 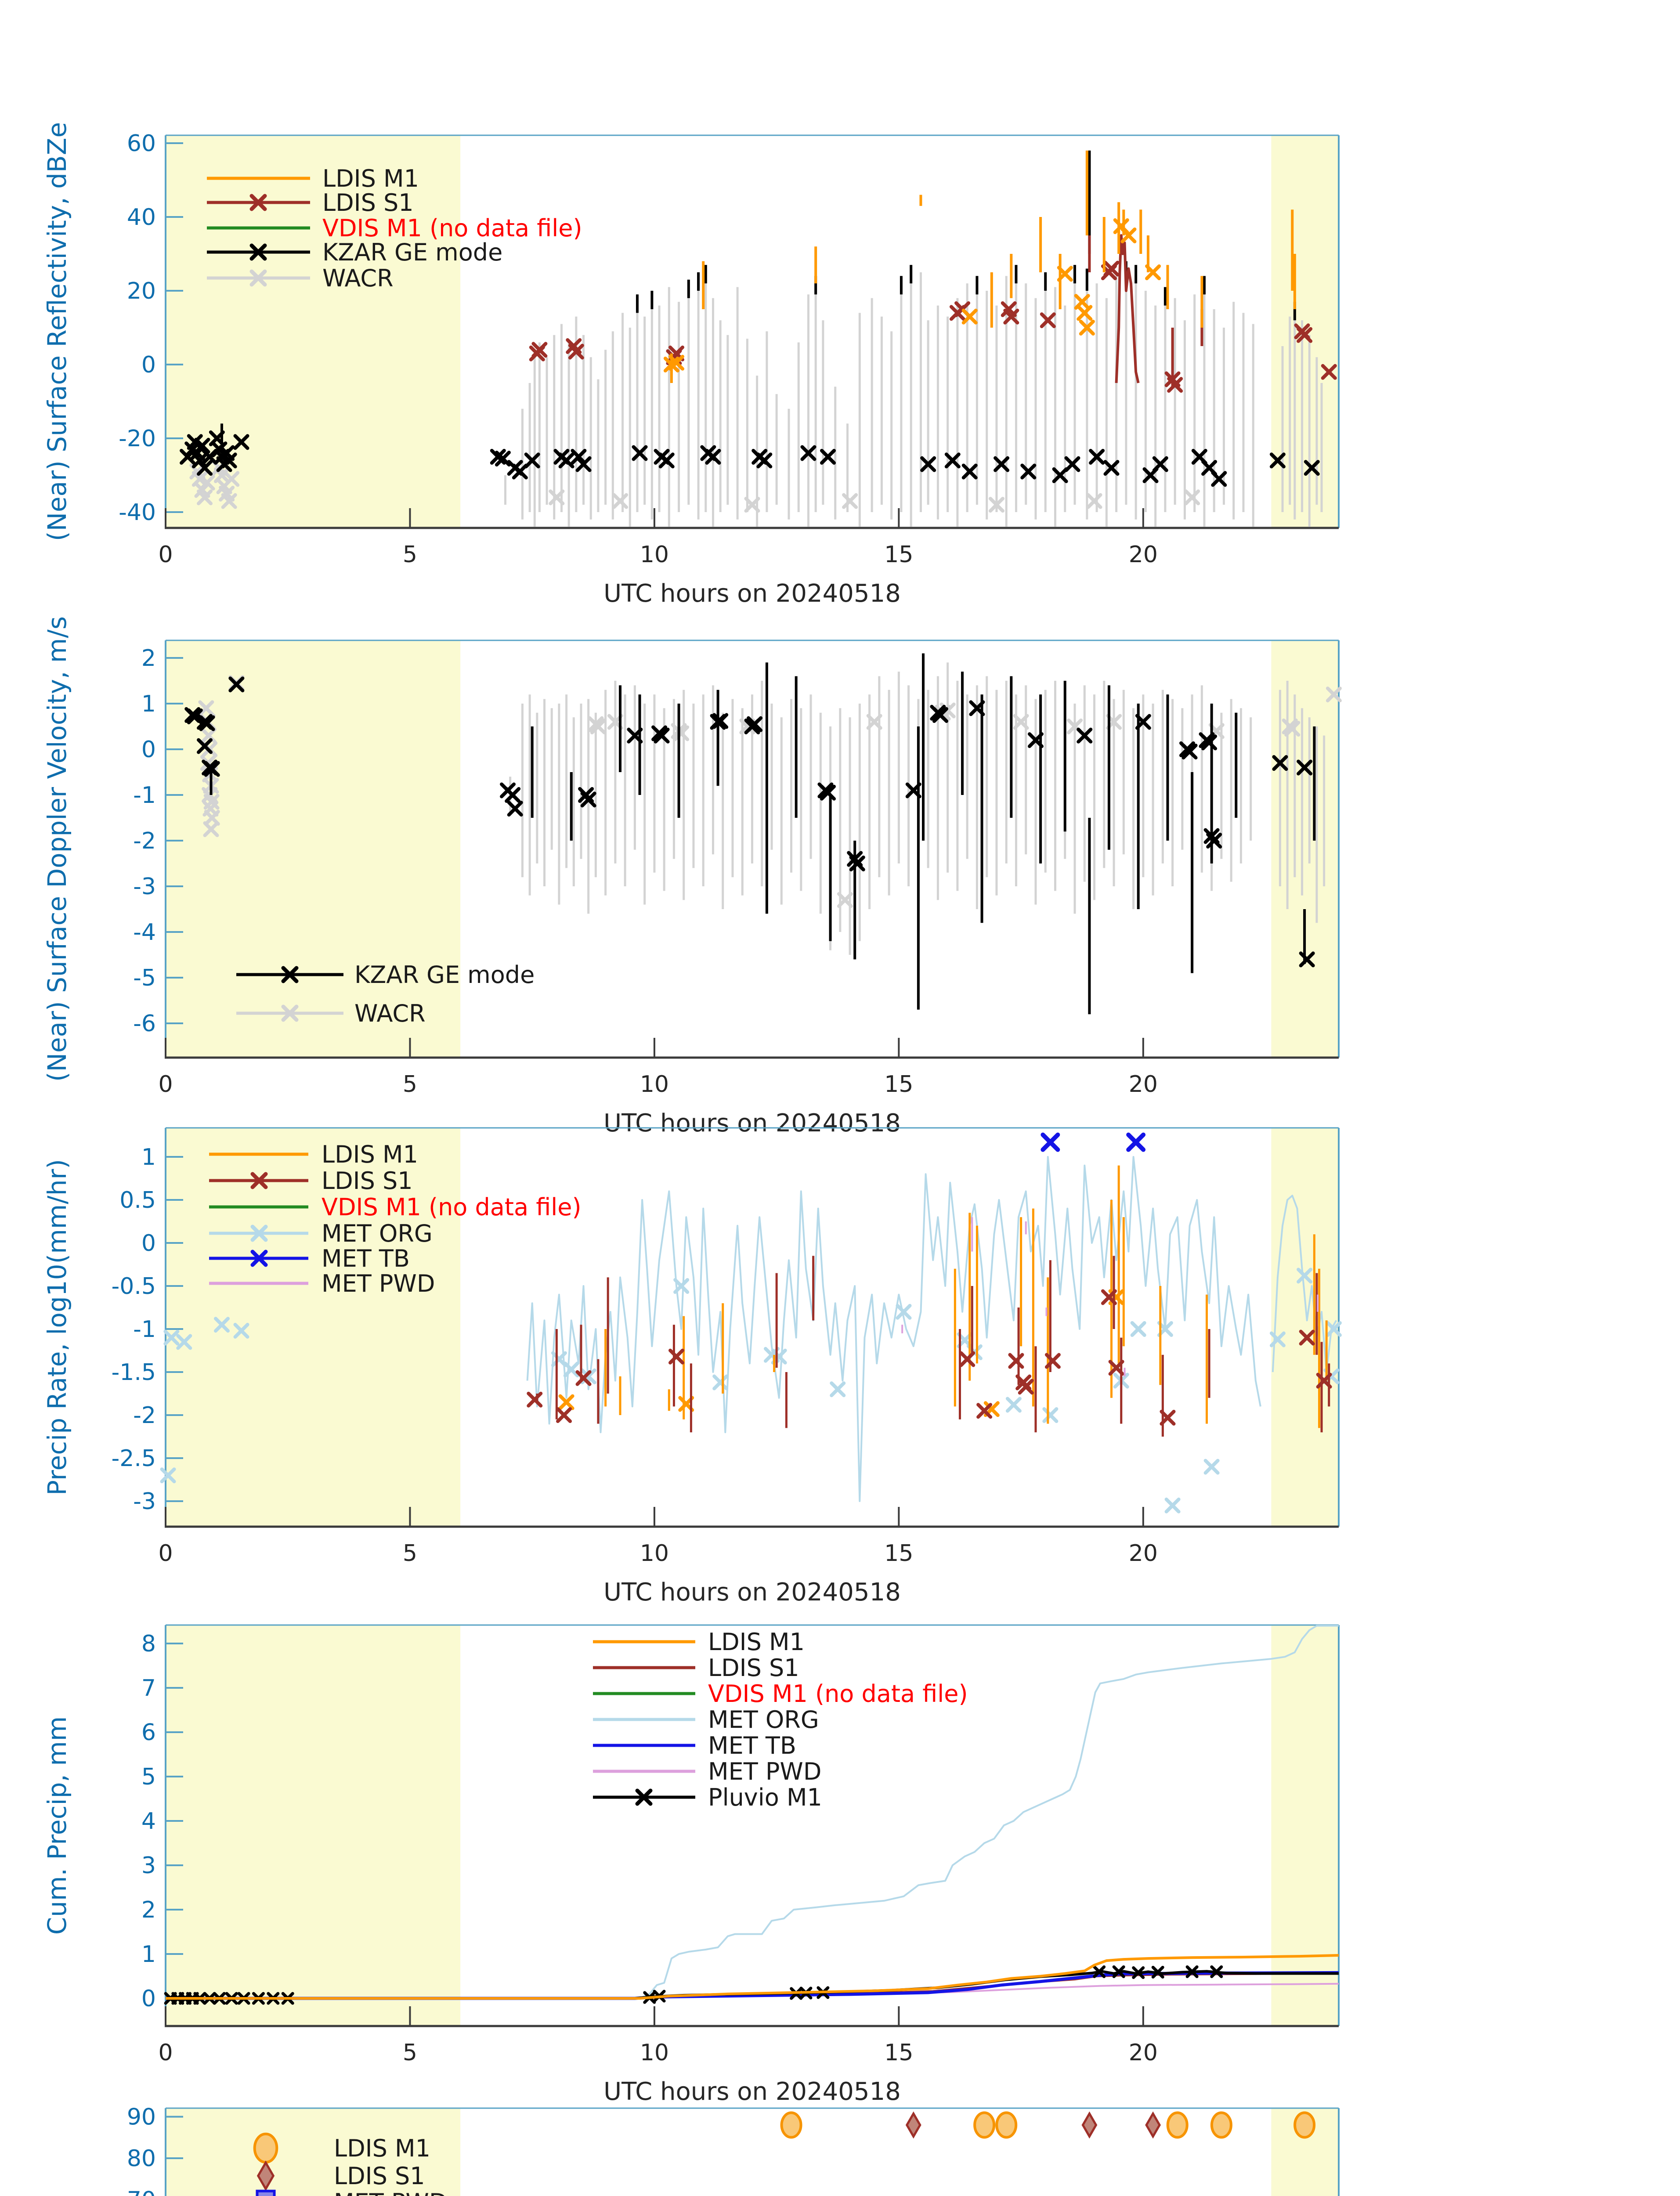 What do you see at coordinates (149, 1866) in the screenshot?
I see `y-tick-label: 3` at bounding box center [149, 1866].